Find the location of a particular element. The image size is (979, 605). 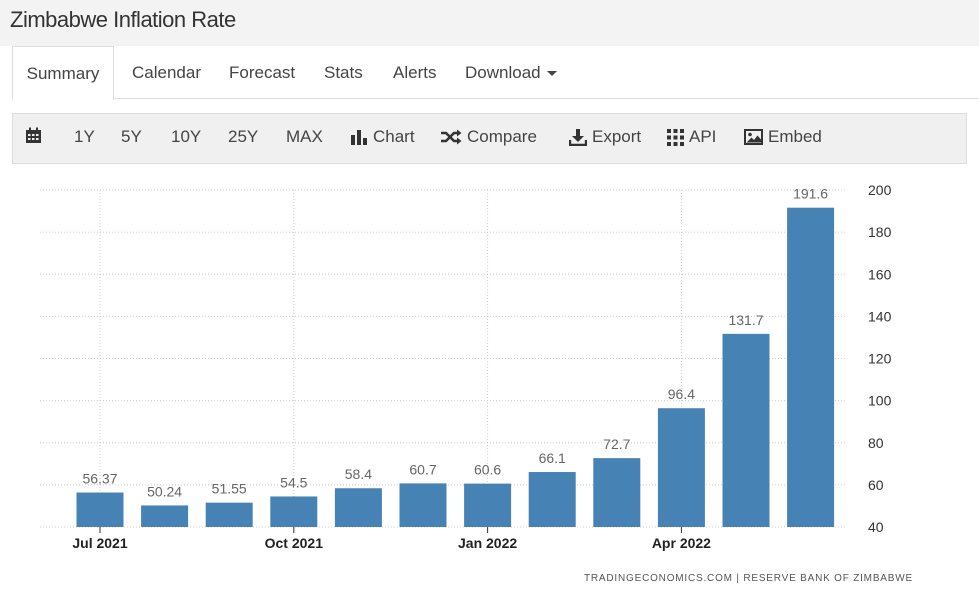

tab-bar is located at coordinates (489, 73).